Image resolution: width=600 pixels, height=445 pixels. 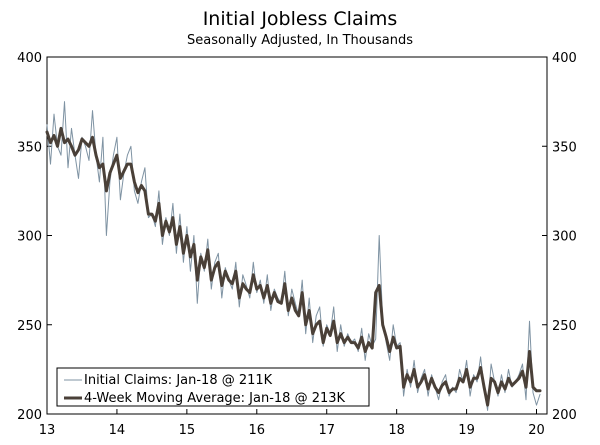 What do you see at coordinates (466, 430) in the screenshot?
I see `x-tick-label: 19` at bounding box center [466, 430].